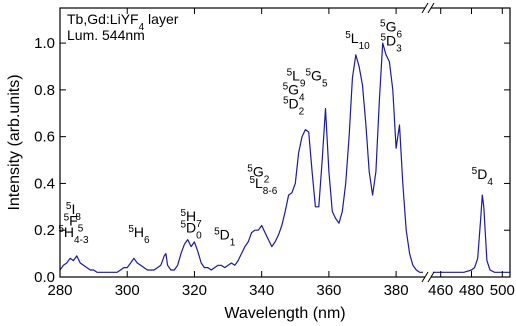 This screenshot has width=516, height=326. I want to click on annotation-a13: 5L10, so click(357, 41).